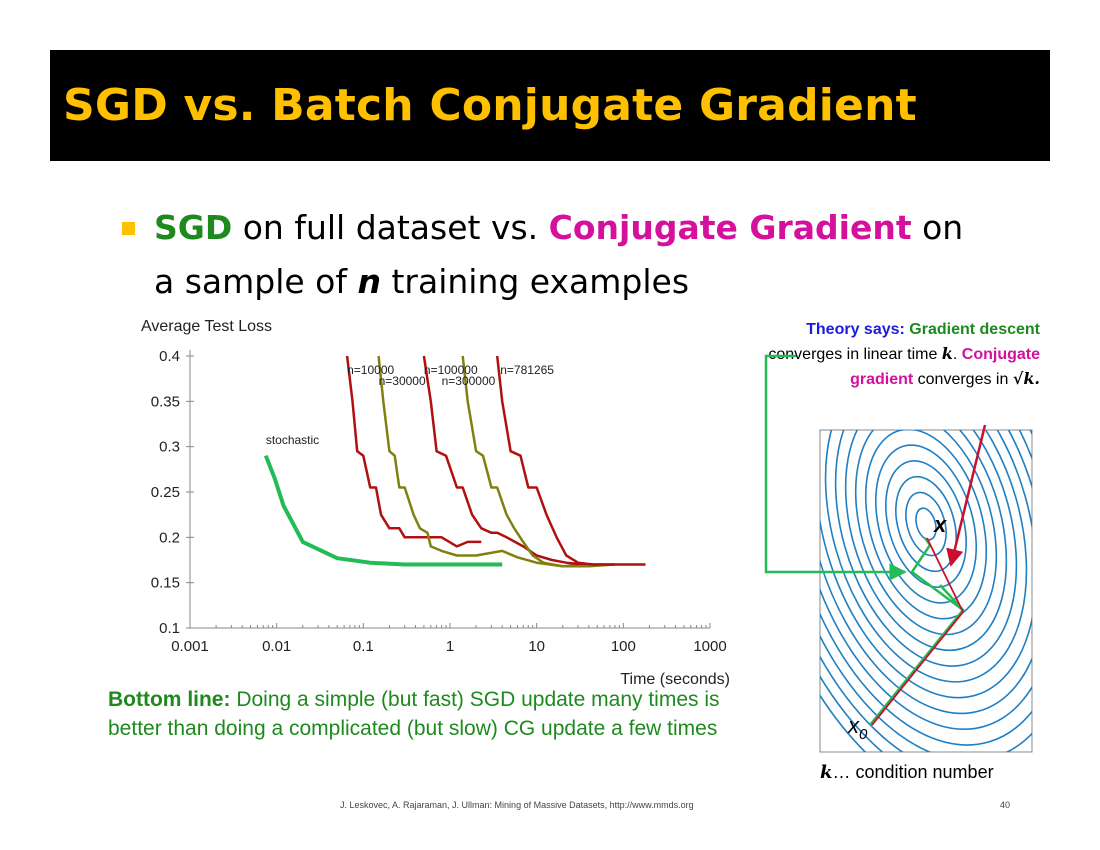 This screenshot has height=850, width=1100. What do you see at coordinates (128, 228) in the screenshot?
I see `bullet-marker` at bounding box center [128, 228].